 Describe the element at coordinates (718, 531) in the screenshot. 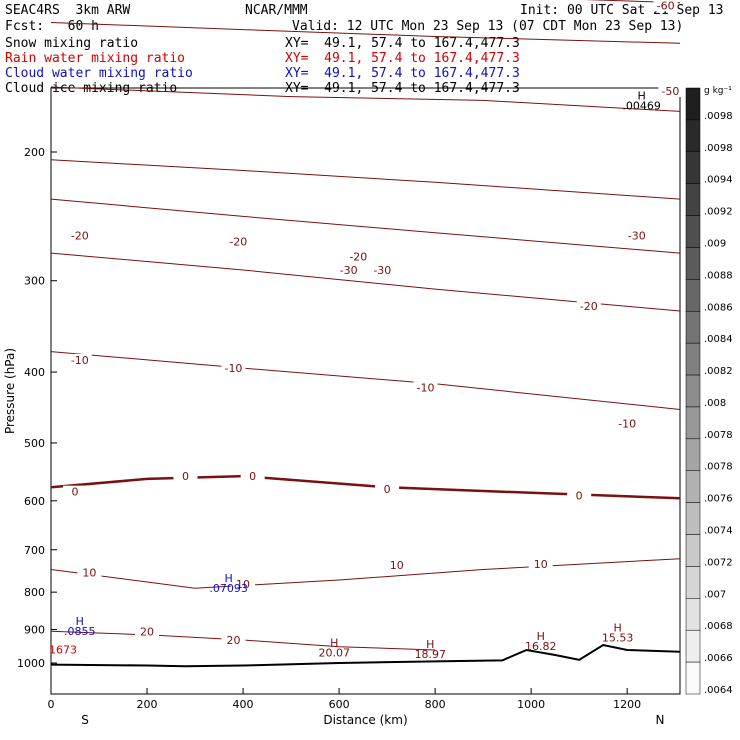

I see `colorbar-tick-label: .0074` at that location.